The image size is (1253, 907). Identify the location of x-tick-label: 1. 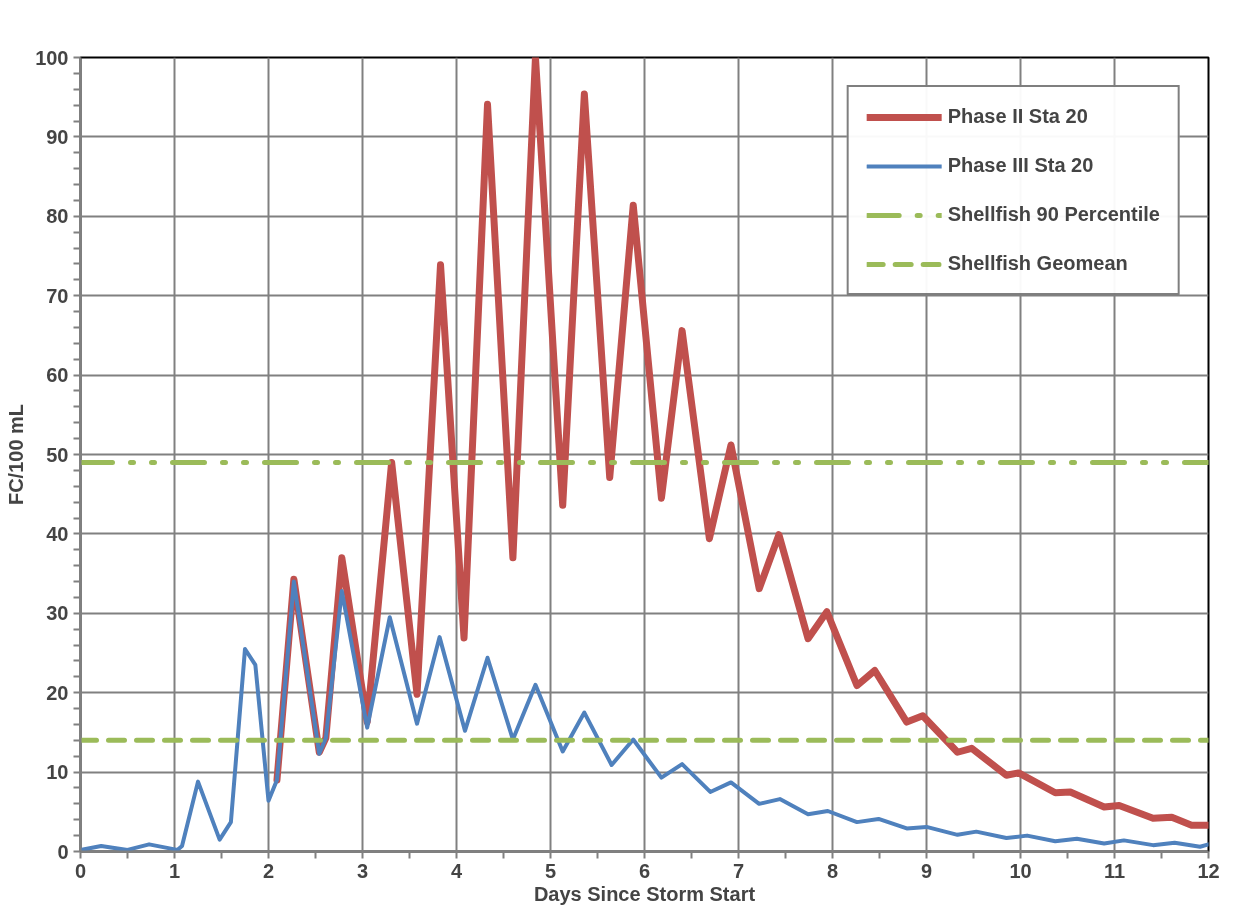
(174, 870).